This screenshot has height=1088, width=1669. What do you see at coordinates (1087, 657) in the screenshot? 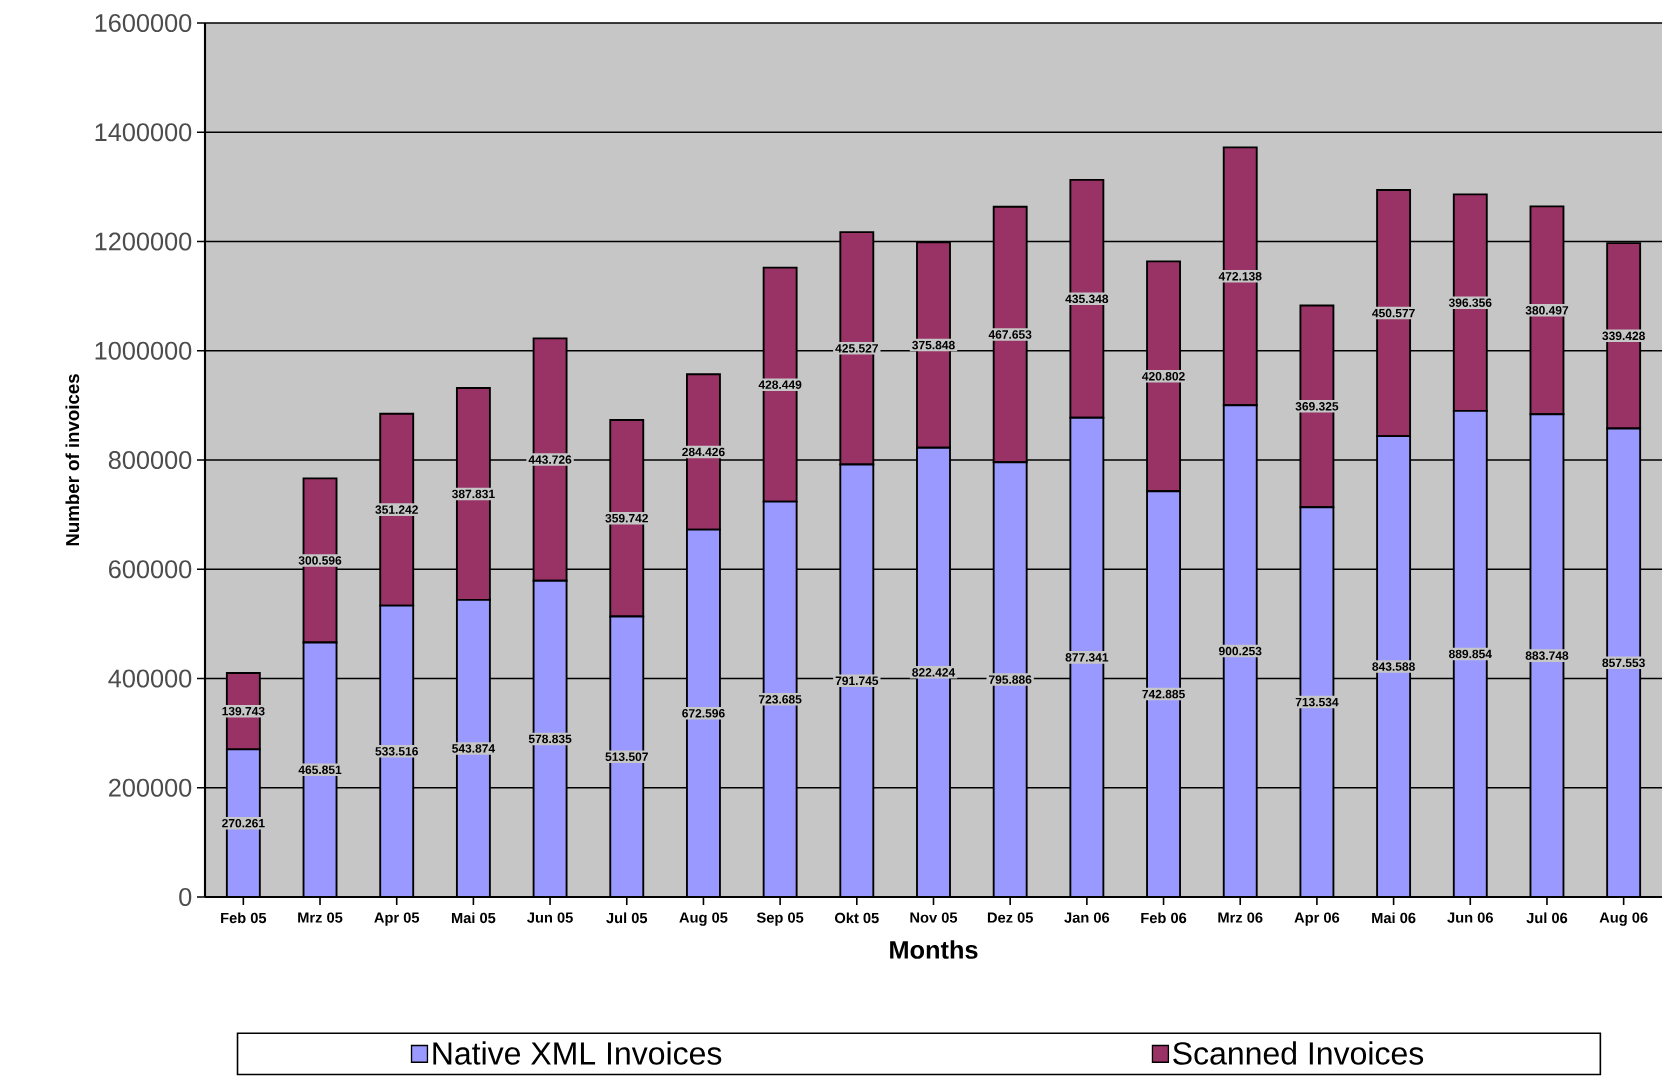
I see `data-label: 877.341` at bounding box center [1087, 657].